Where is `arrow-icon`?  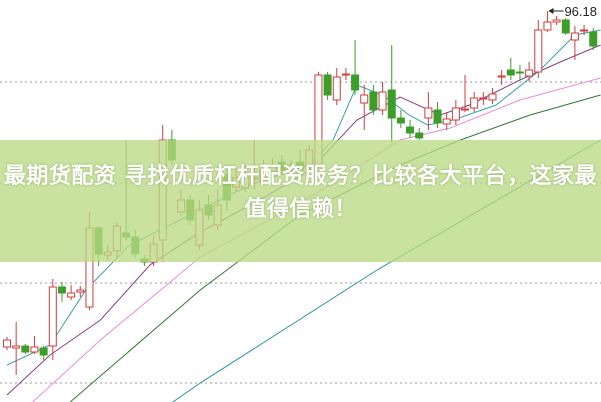 arrow-icon is located at coordinates (551, 11).